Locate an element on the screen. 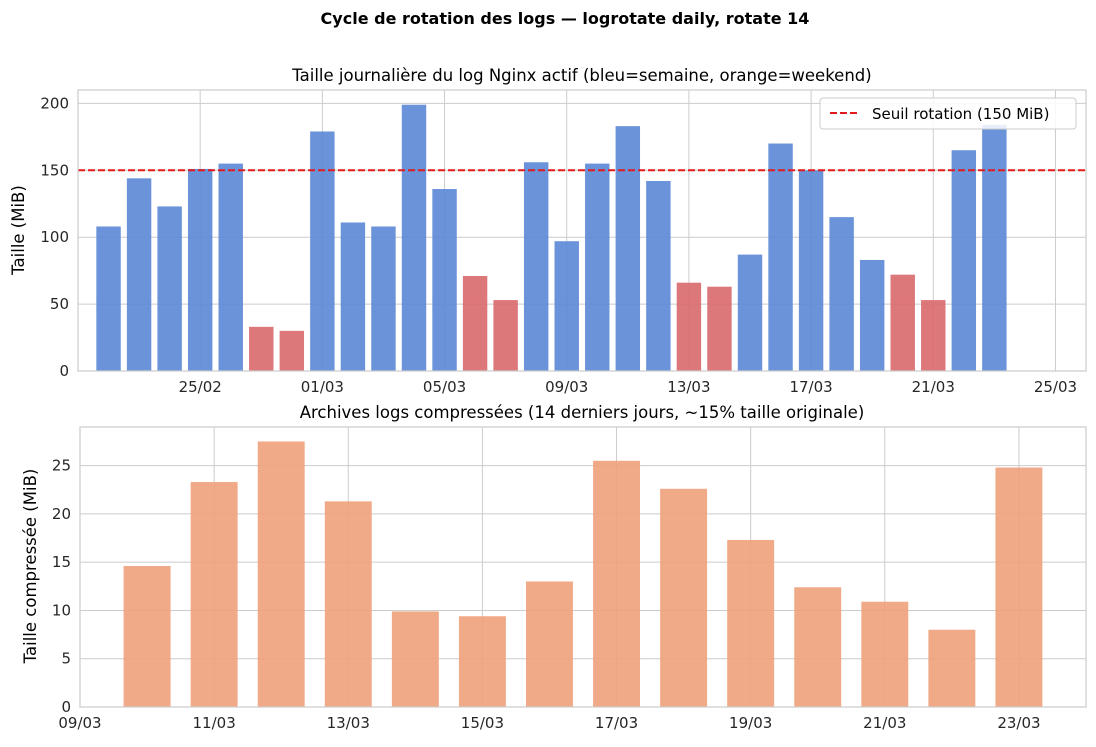 This screenshot has width=1096, height=747. bottom-y-tick-labels: 0 5 10 15 20 25 is located at coordinates (61, 586).